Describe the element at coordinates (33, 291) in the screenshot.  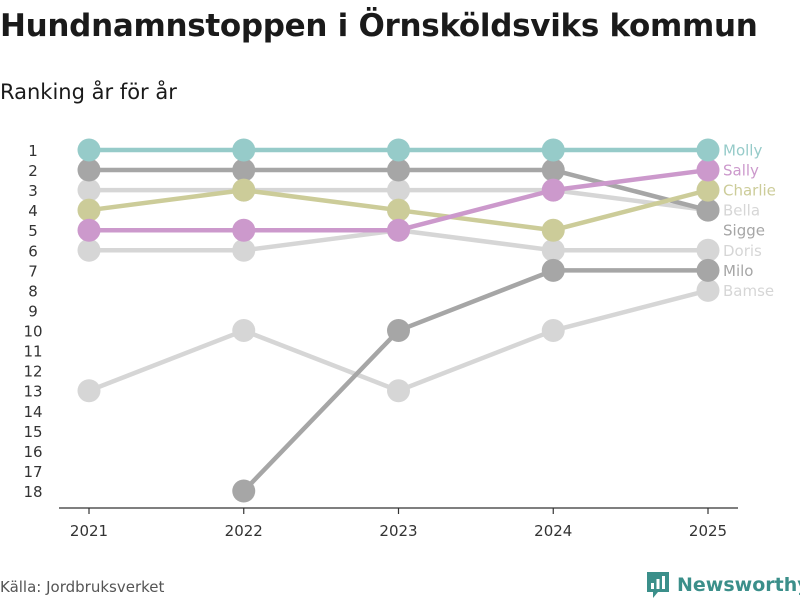
I see `y-tick-label: 8` at that location.